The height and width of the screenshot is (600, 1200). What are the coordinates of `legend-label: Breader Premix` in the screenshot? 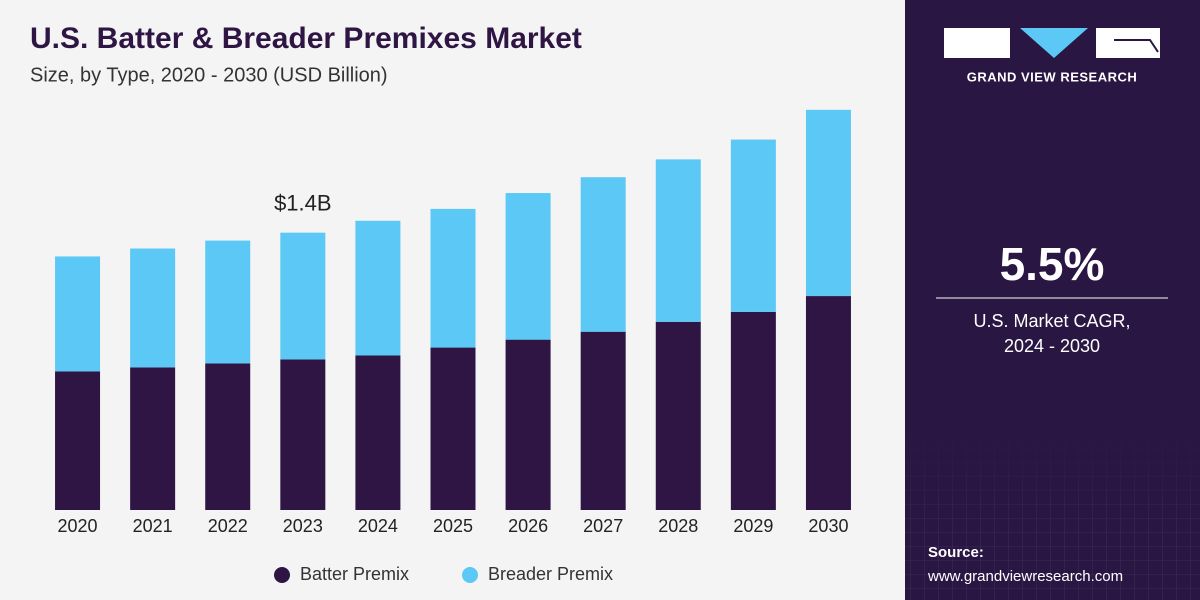 It's located at (550, 574).